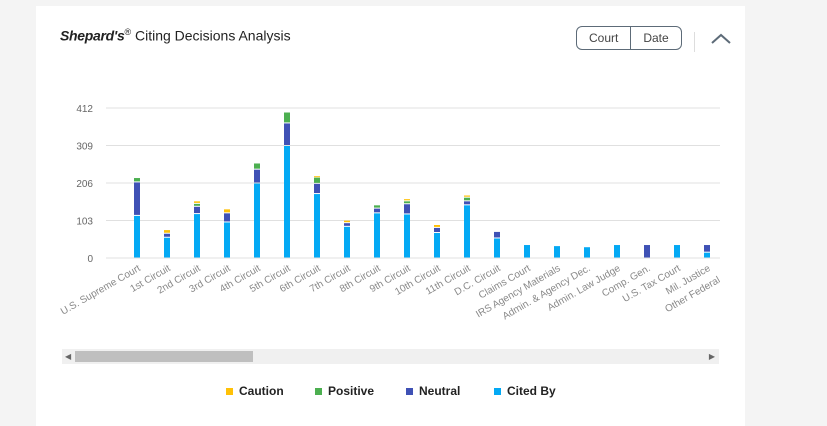 This screenshot has height=426, width=827. What do you see at coordinates (531, 391) in the screenshot?
I see `legend-label: Cited By` at bounding box center [531, 391].